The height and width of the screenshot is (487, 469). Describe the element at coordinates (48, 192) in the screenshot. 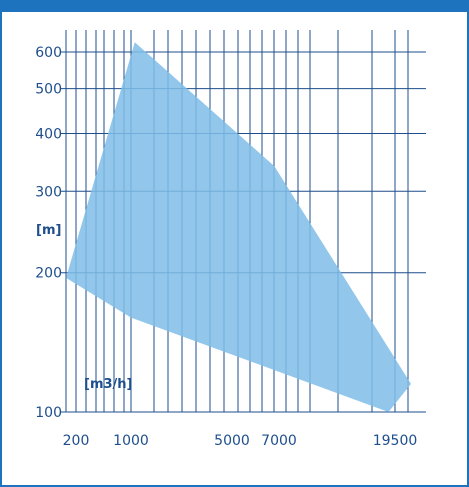

I see `y-tick-label: 300` at that location.